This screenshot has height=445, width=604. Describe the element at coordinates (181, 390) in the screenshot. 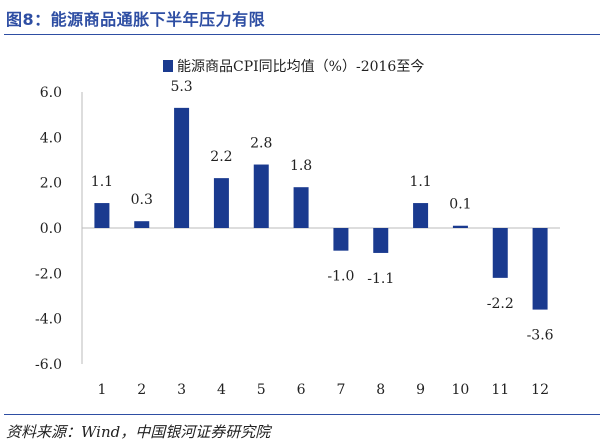

I see `x-tick-label: 3` at that location.